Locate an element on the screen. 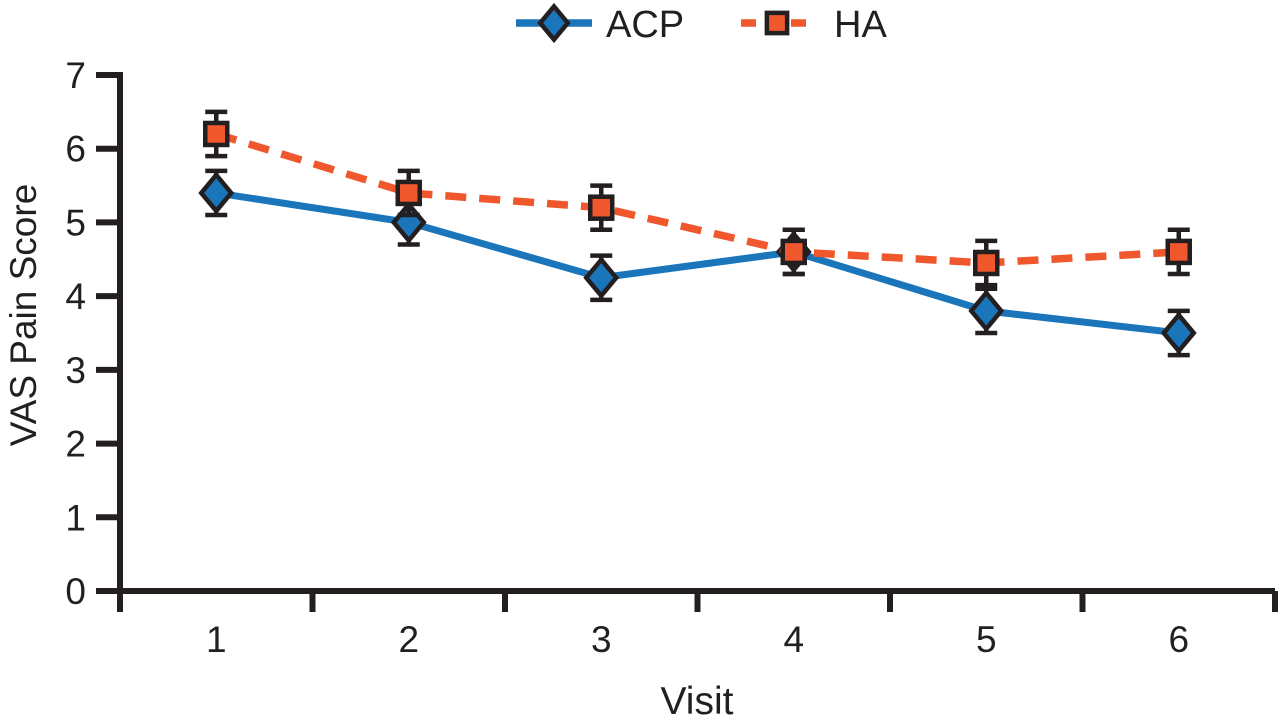 The image size is (1280, 725). x-axis-title: Visit is located at coordinates (697, 701).